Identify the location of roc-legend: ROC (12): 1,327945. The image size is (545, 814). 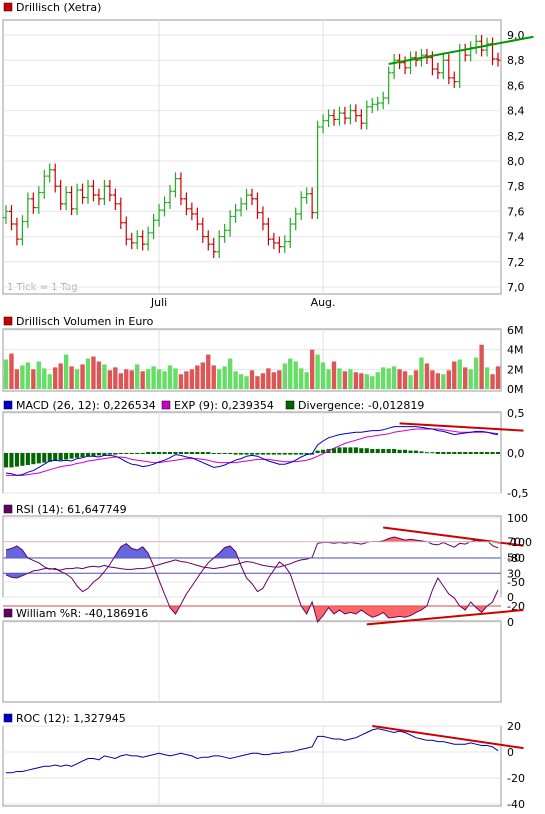
(71, 718).